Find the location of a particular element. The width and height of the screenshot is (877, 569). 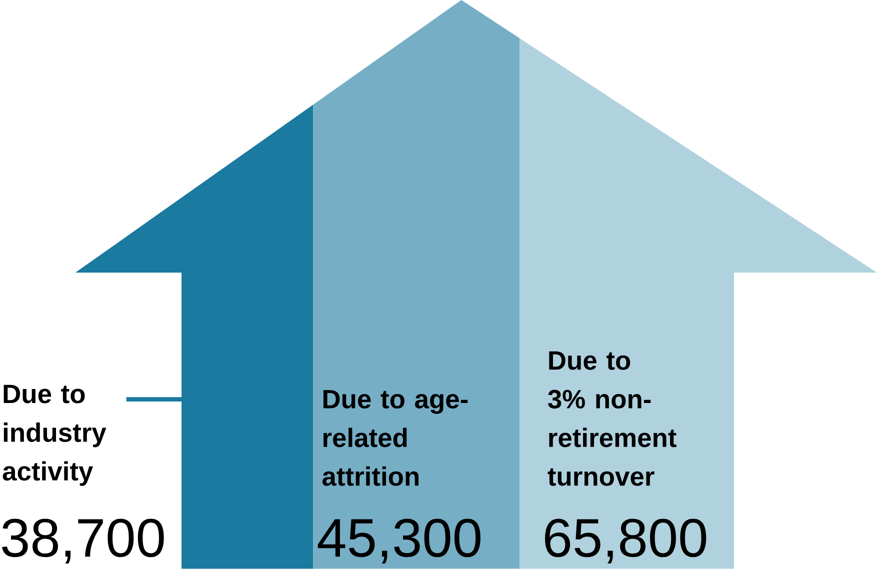

category-label: Due to age-related attrition is located at coordinates (395, 438).